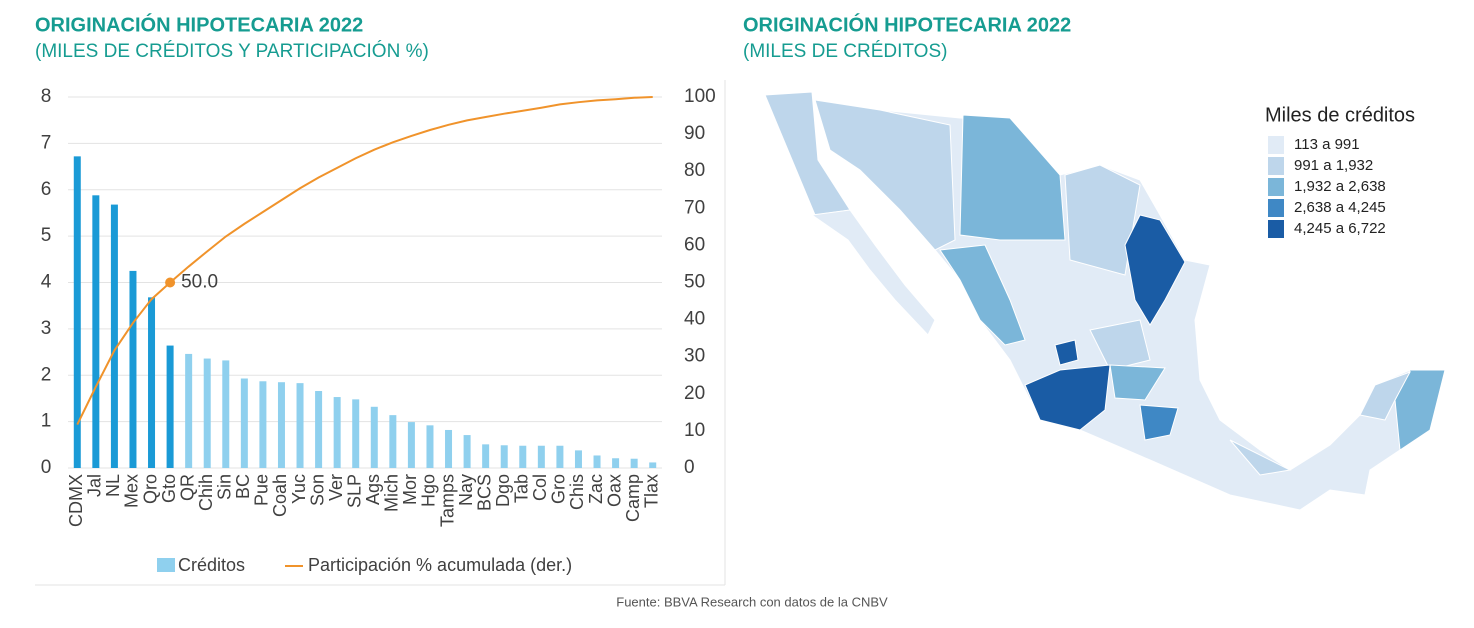 The height and width of the screenshot is (628, 1474). What do you see at coordinates (633, 498) in the screenshot?
I see `x-tick-label: Camp` at bounding box center [633, 498].